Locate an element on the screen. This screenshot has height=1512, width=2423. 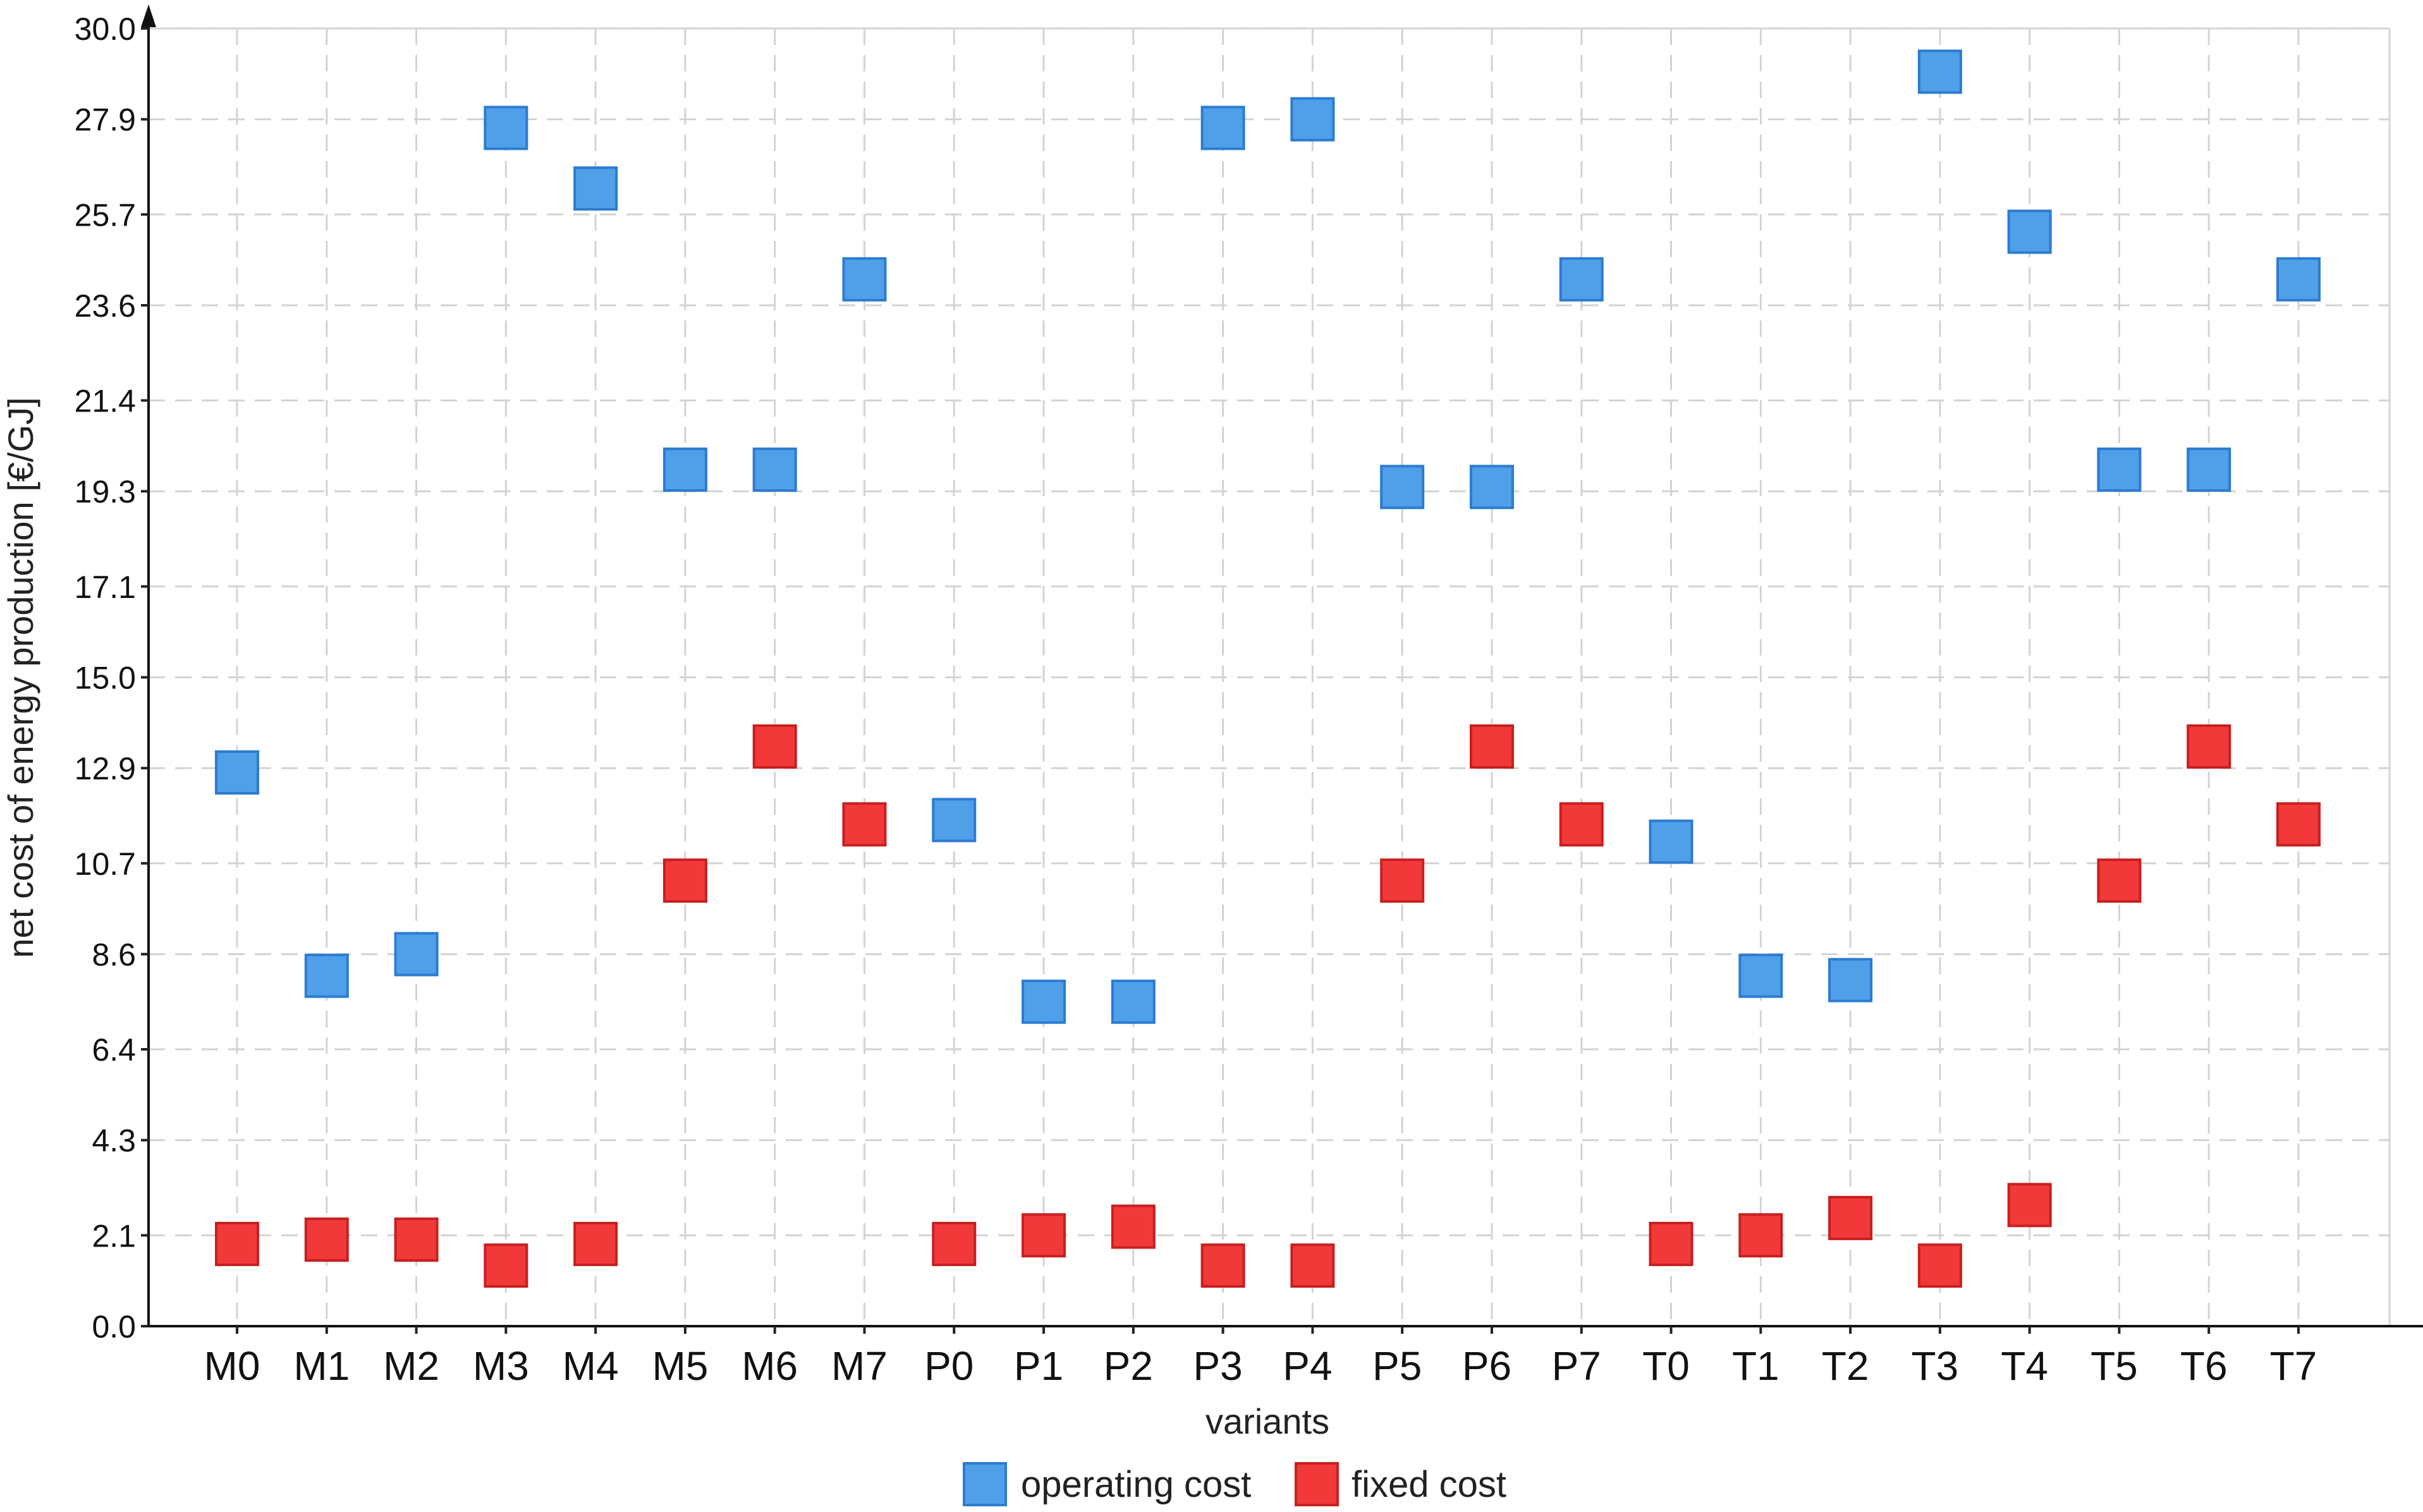
legend-swatch-operating-cost is located at coordinates (985, 1484).